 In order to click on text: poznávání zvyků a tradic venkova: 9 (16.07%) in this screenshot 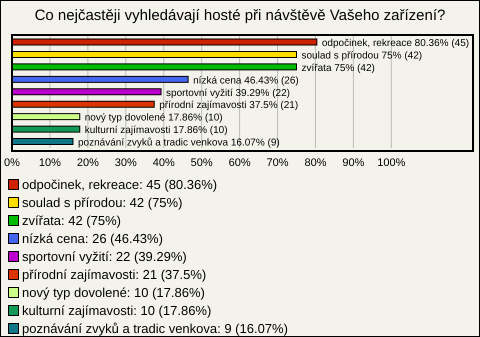, I will do `click(155, 328)`.